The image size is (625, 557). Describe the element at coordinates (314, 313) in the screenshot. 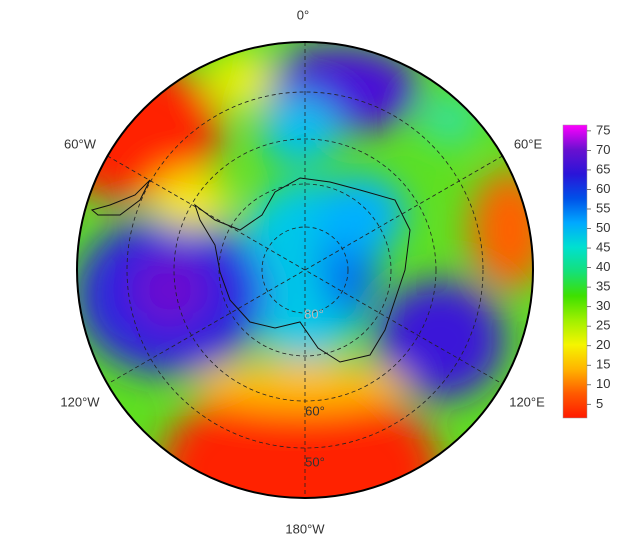

I see `latitude-label: 80°` at that location.